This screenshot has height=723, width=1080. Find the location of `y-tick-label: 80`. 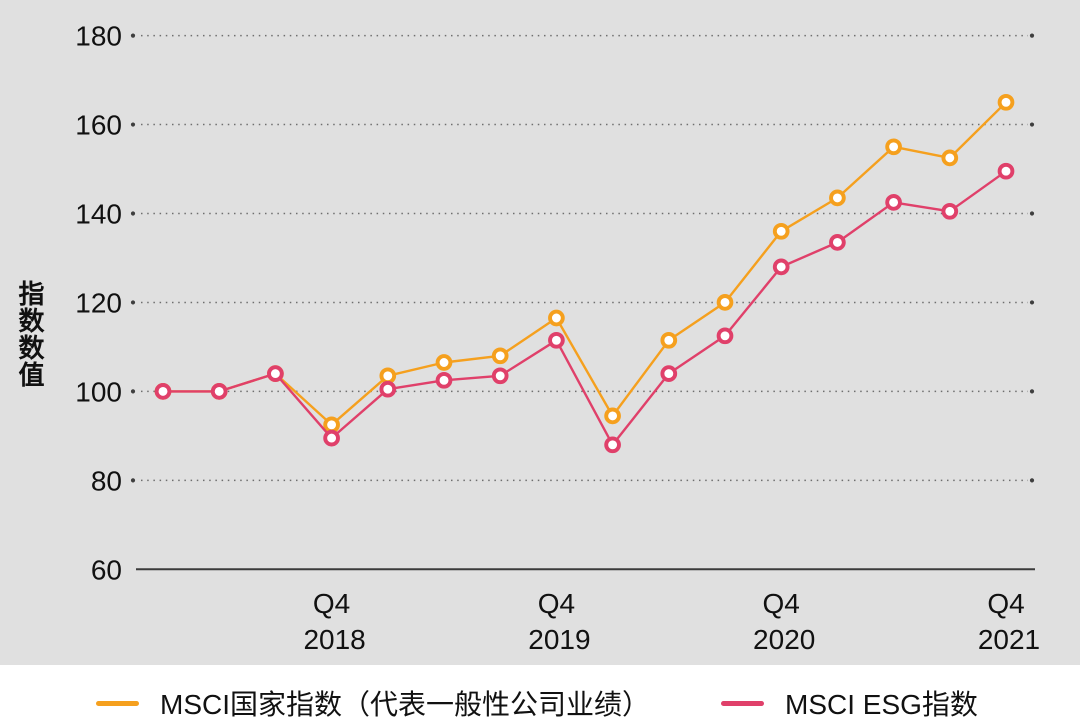

y-tick-label: 80 is located at coordinates (106, 480).